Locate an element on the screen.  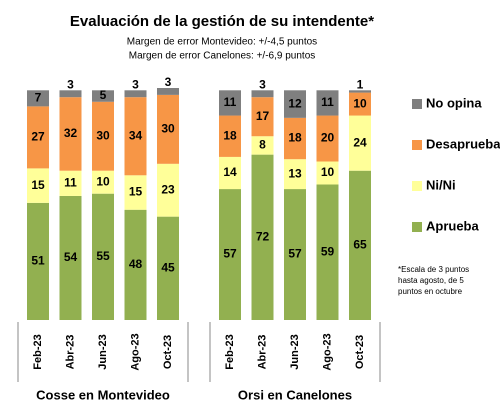
data-label: 15 is located at coordinates (38, 185).